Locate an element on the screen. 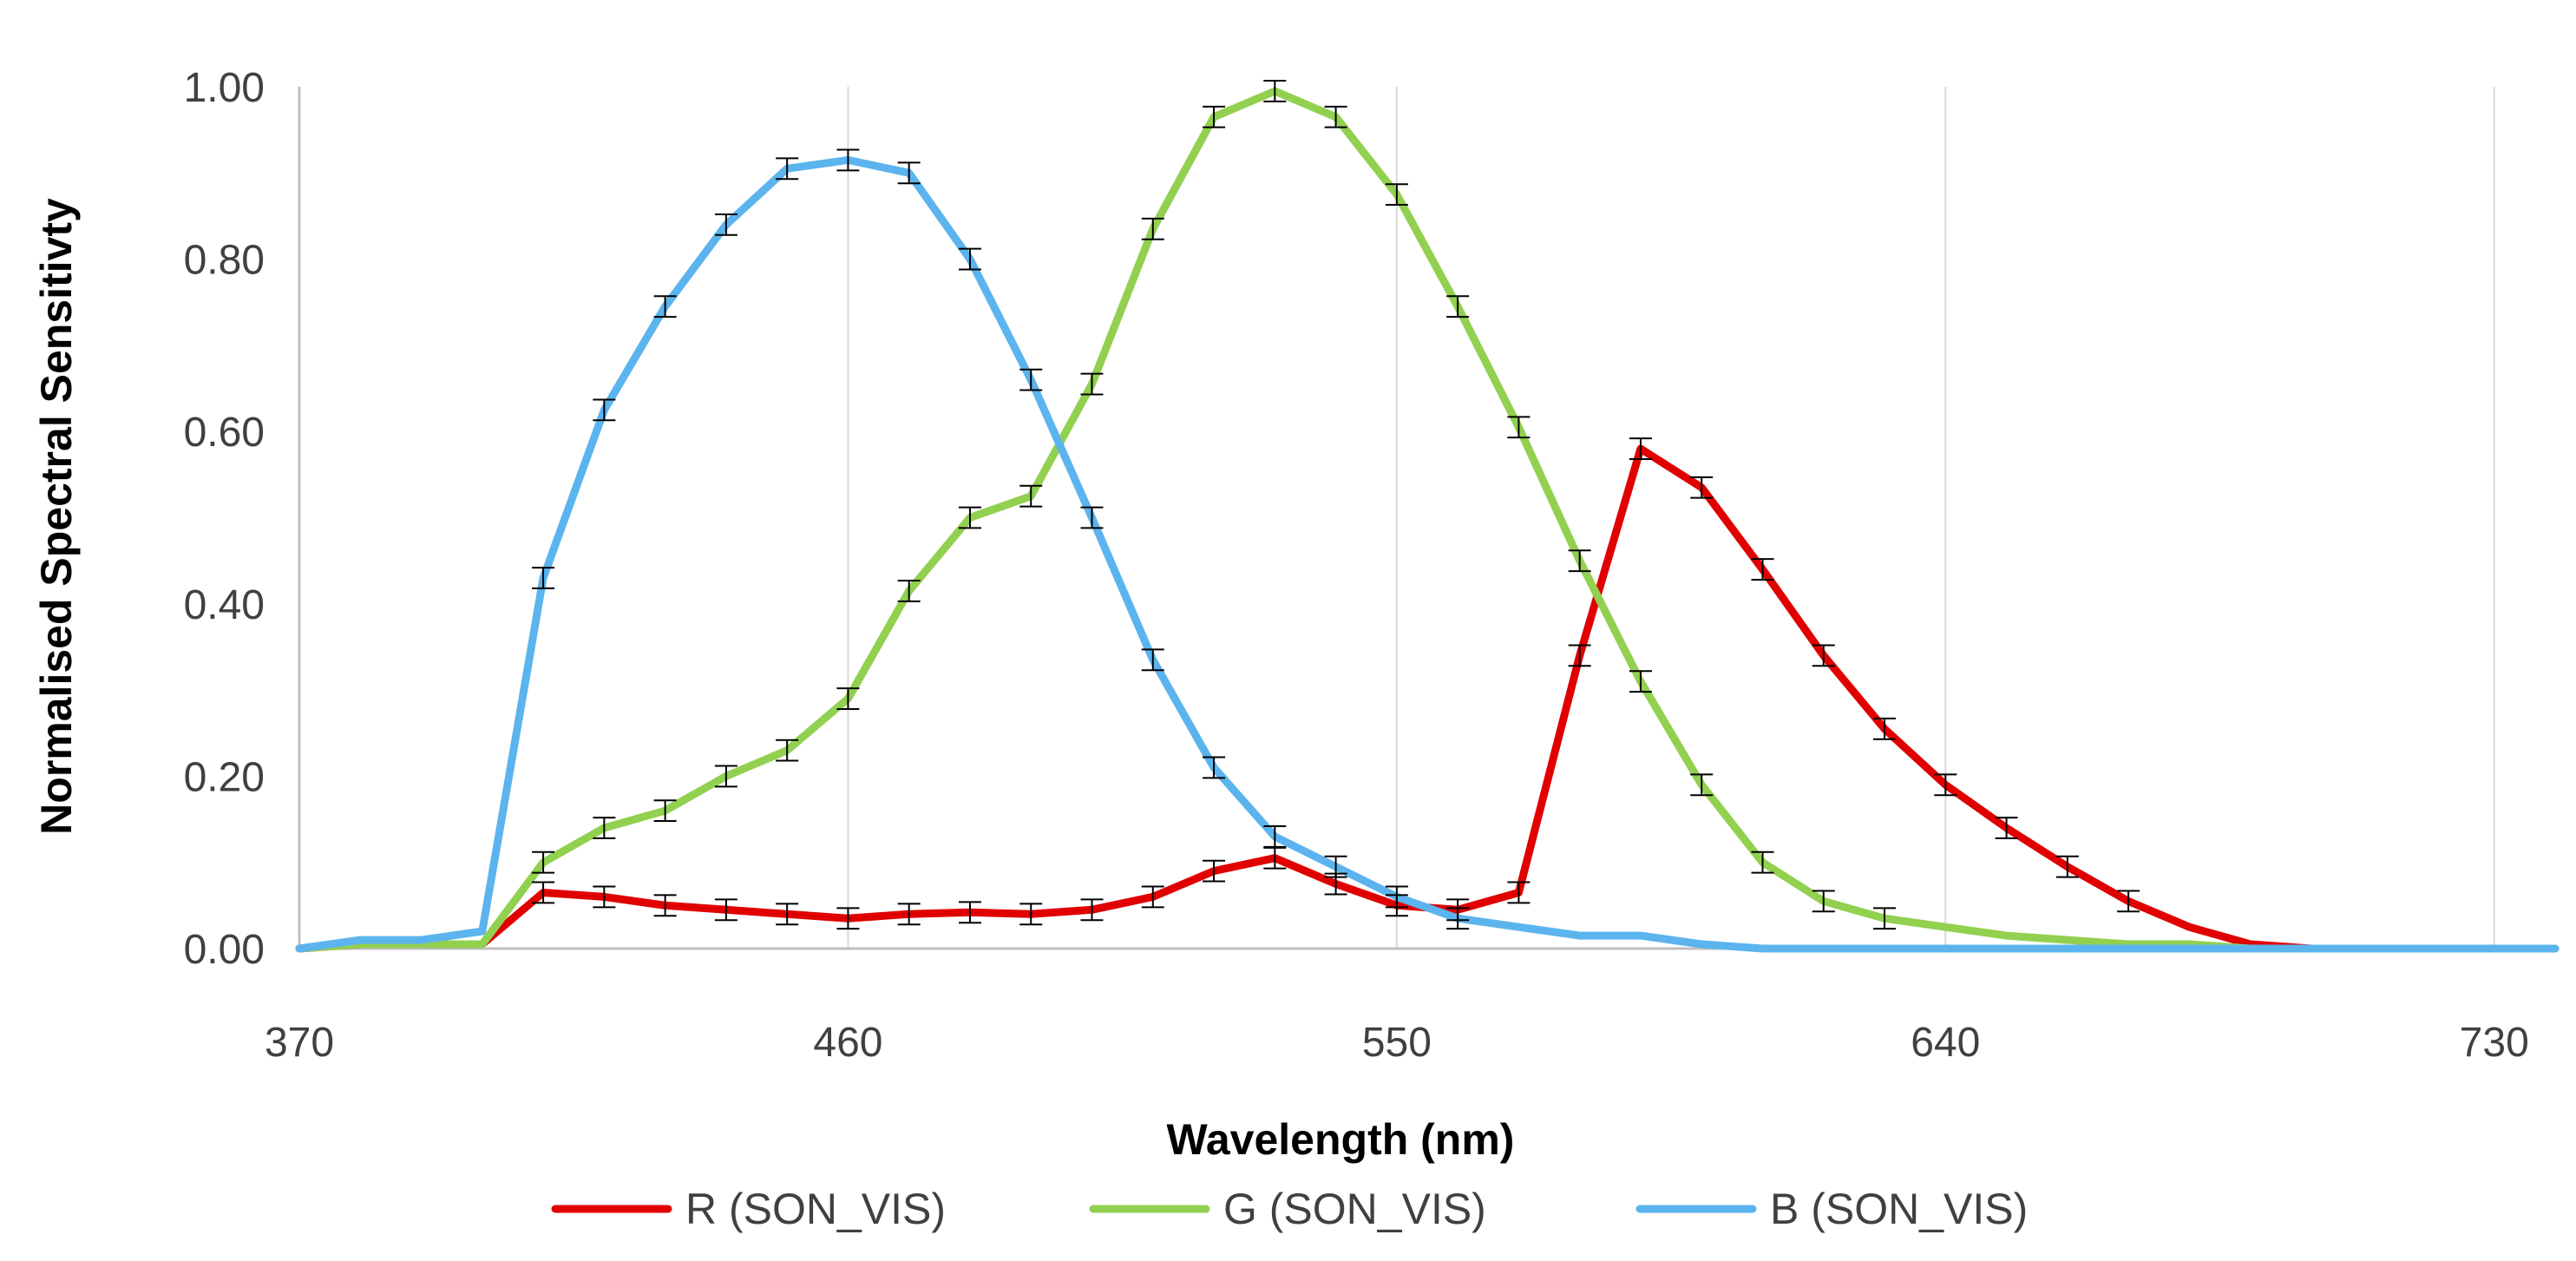 The image size is (2576, 1261). x-tick-label-550: 550 is located at coordinates (1397, 1043).